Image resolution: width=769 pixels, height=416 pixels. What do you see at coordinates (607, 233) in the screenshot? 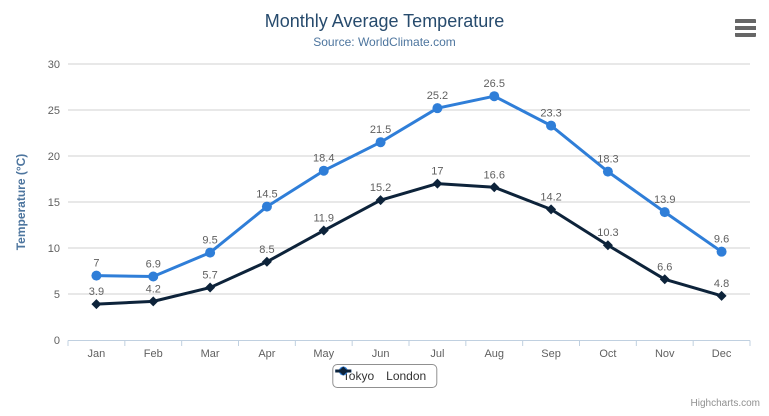
I see `data-label: 10.3` at bounding box center [607, 233].